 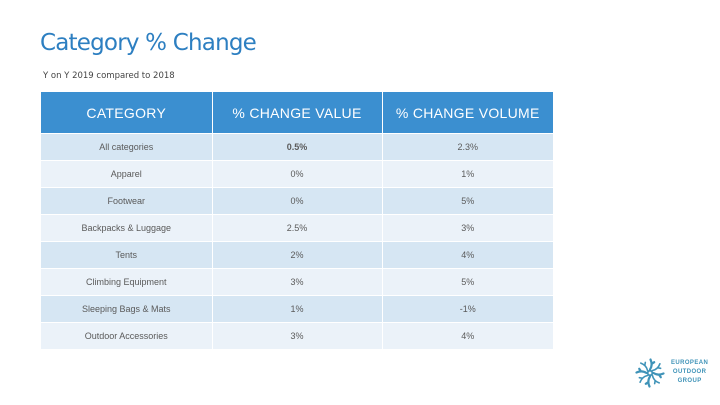 I want to click on table-row: Tents 2% 4%, so click(x=297, y=255).